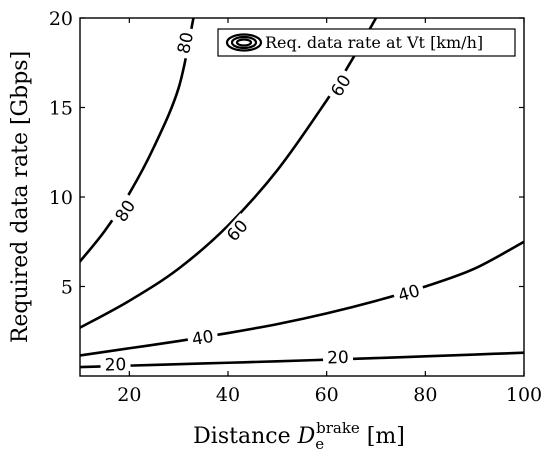 This screenshot has width=550, height=457. Describe the element at coordinates (126, 211) in the screenshot. I see `contour-label-80-1: 80` at that location.